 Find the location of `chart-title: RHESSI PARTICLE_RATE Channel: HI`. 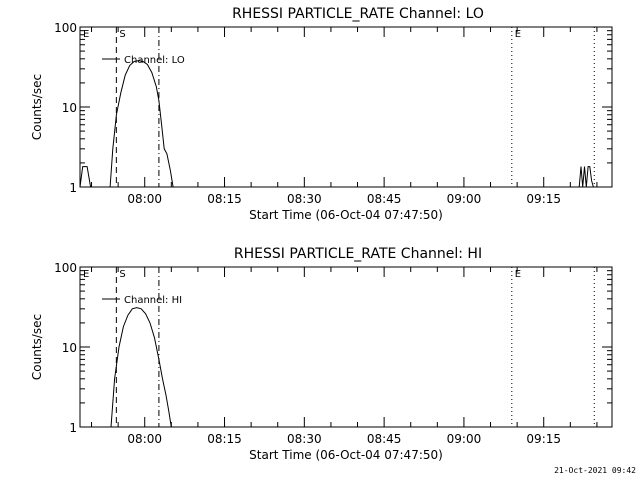

chart-title: RHESSI PARTICLE_RATE Channel: HI is located at coordinates (358, 254).